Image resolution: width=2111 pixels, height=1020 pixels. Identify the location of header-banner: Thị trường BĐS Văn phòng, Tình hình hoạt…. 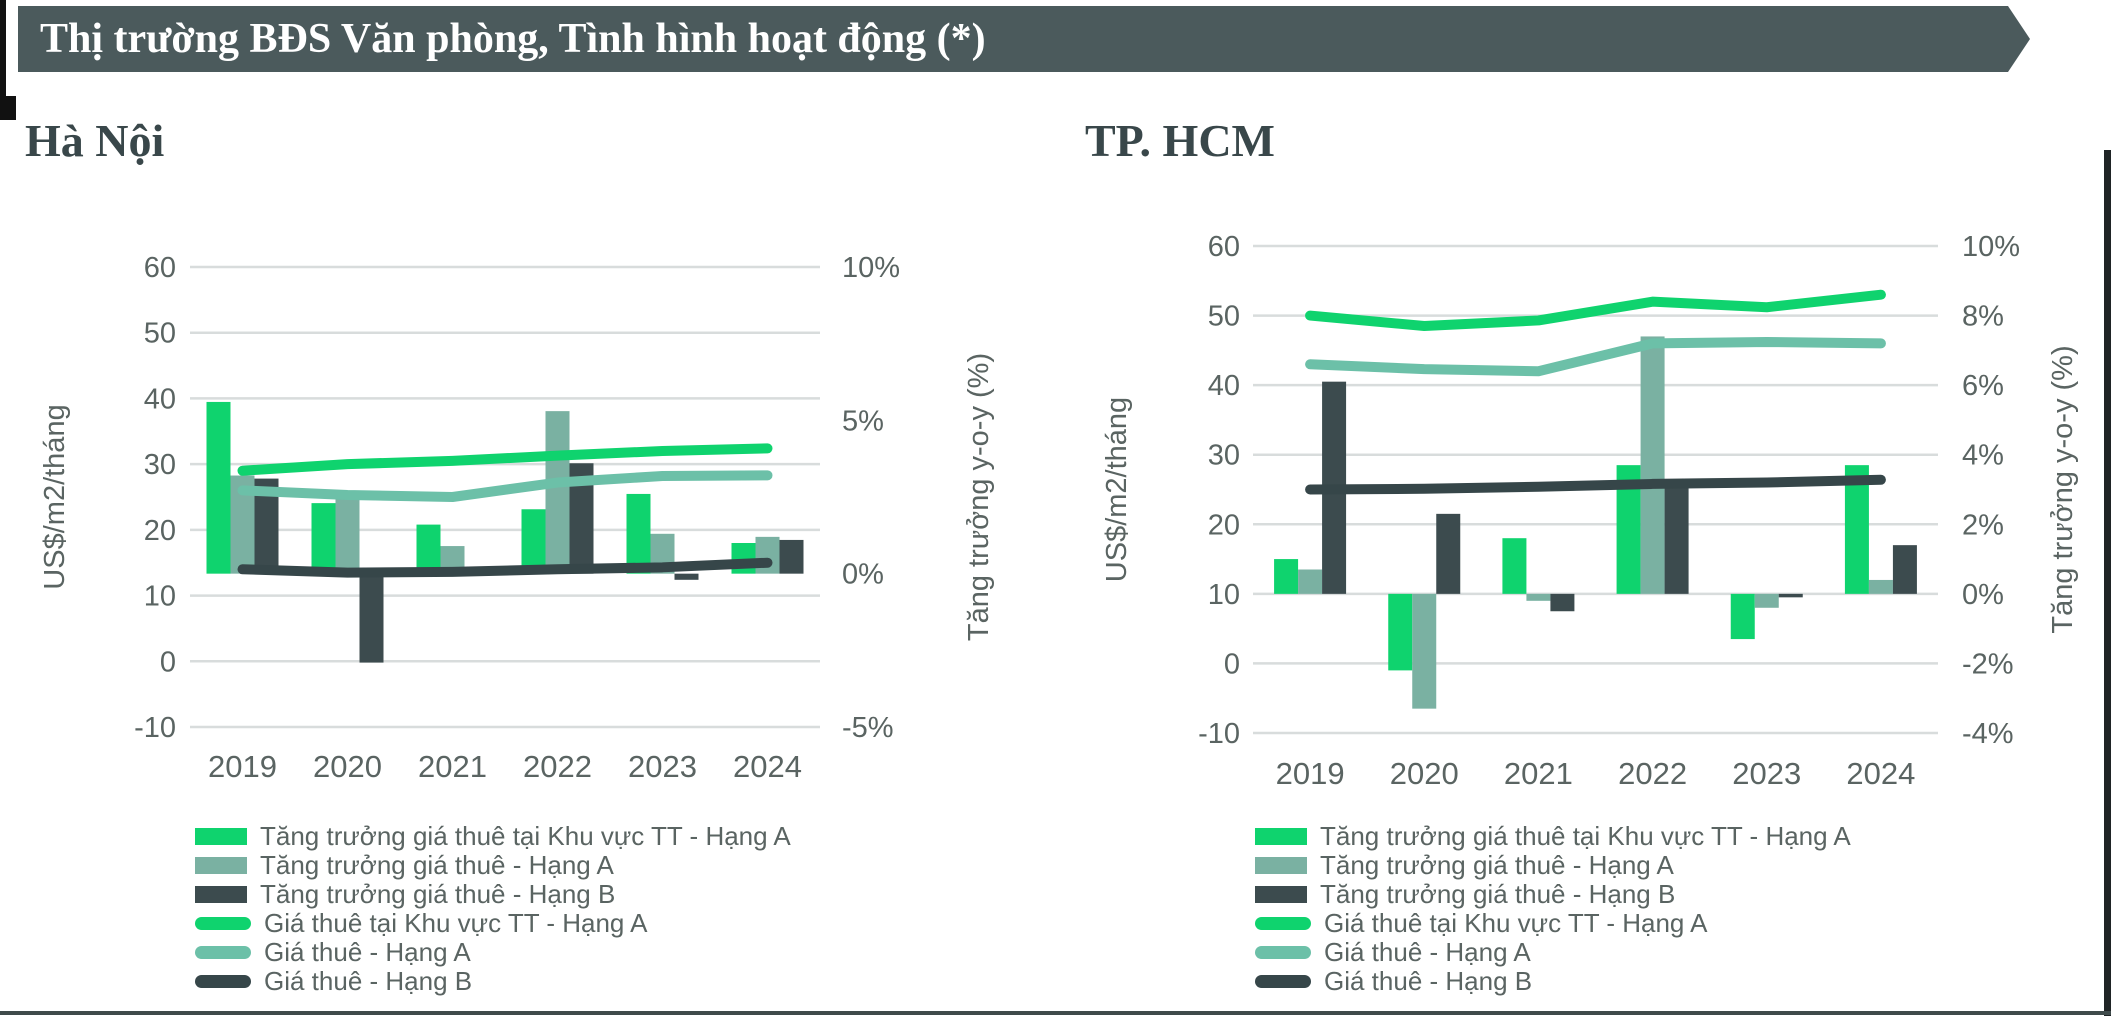
(1024, 39).